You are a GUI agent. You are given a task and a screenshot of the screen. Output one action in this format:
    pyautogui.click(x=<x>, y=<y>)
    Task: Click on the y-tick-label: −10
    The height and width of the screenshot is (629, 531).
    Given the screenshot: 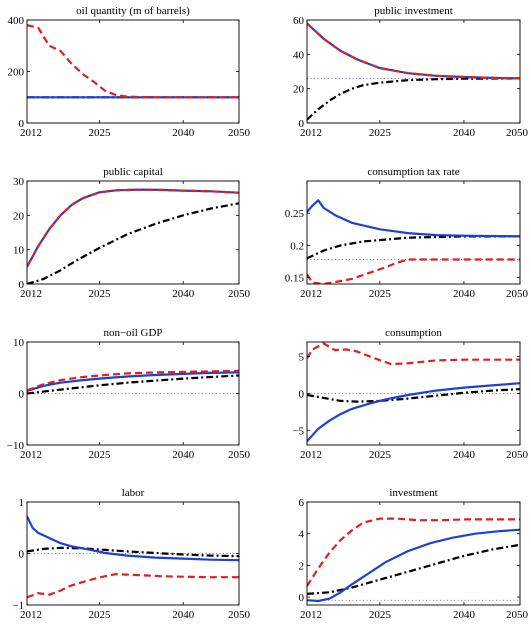 What is the action you would take?
    pyautogui.click(x=16, y=446)
    